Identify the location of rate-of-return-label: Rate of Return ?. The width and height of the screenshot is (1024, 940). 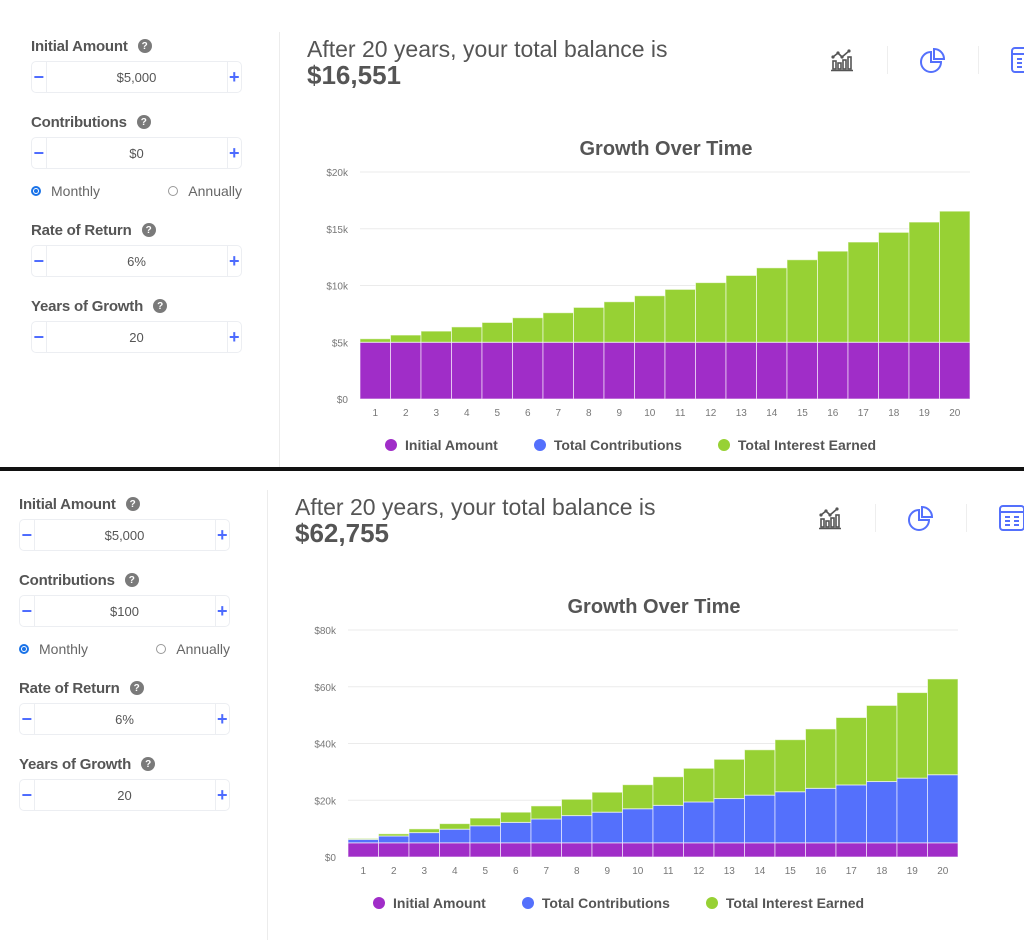
(124, 688).